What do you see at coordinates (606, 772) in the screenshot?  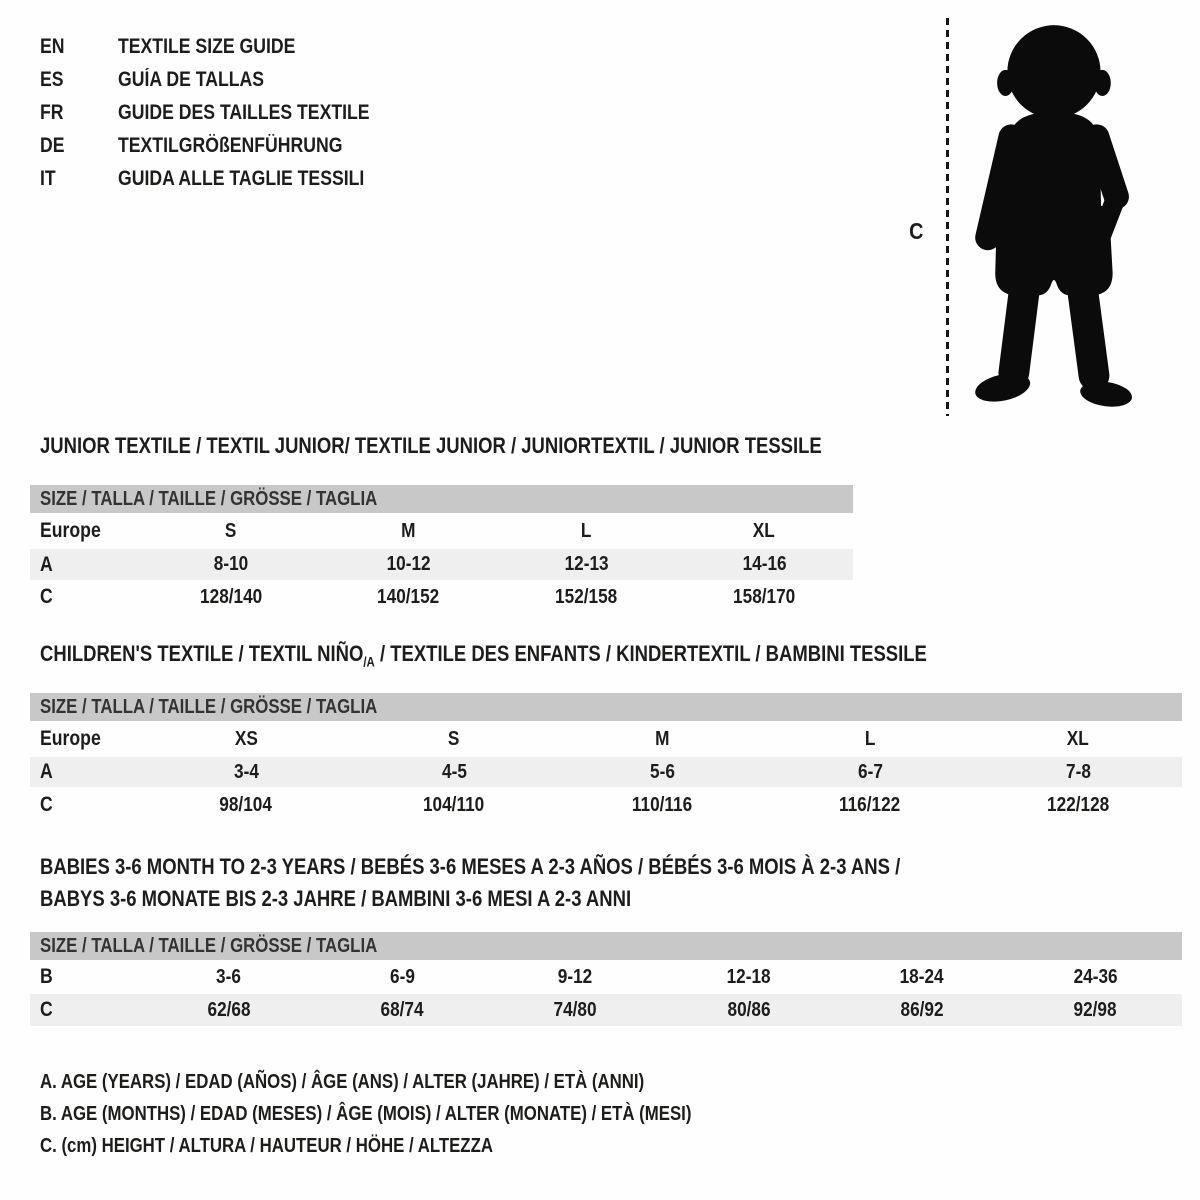 I see `table-row-a: A 3-4 4-5 5-6 6-7 7-8` at bounding box center [606, 772].